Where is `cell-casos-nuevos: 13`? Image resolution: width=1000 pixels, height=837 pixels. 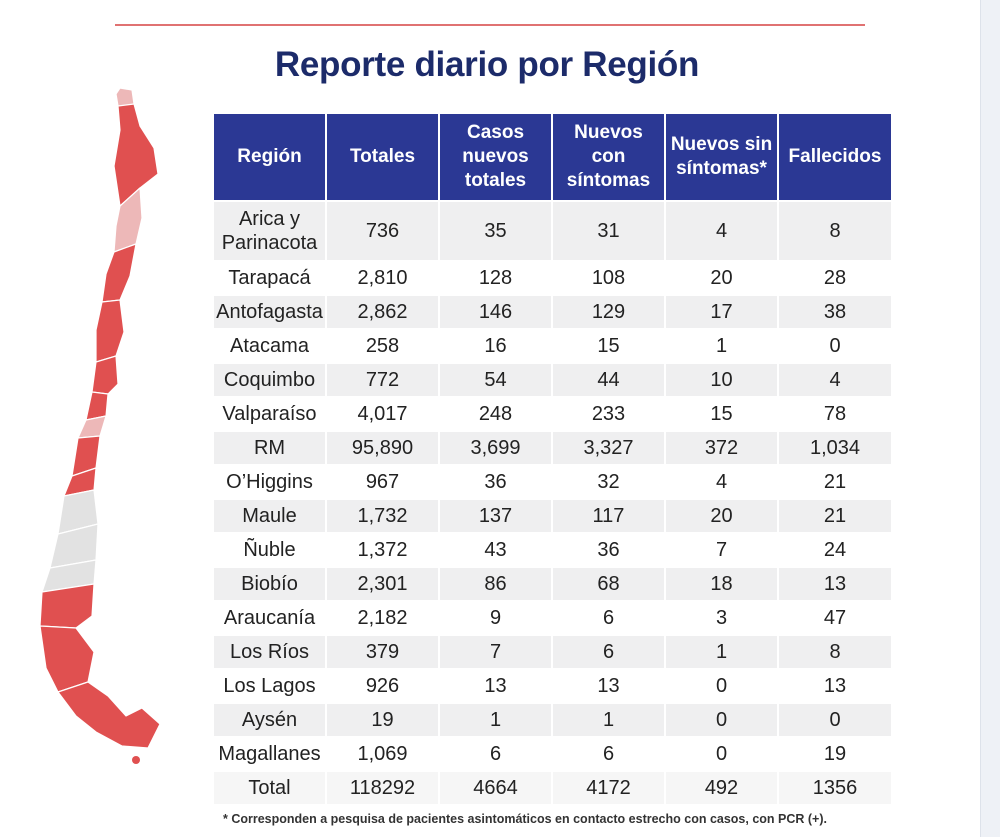
cell-casos-nuevos: 13 is located at coordinates (496, 685).